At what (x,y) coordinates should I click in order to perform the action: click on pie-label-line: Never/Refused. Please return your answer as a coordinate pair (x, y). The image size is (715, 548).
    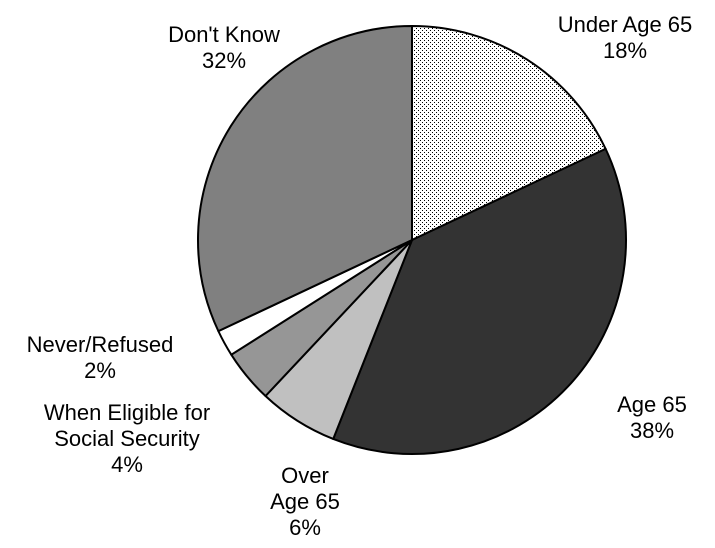
    Looking at the image, I should click on (100, 344).